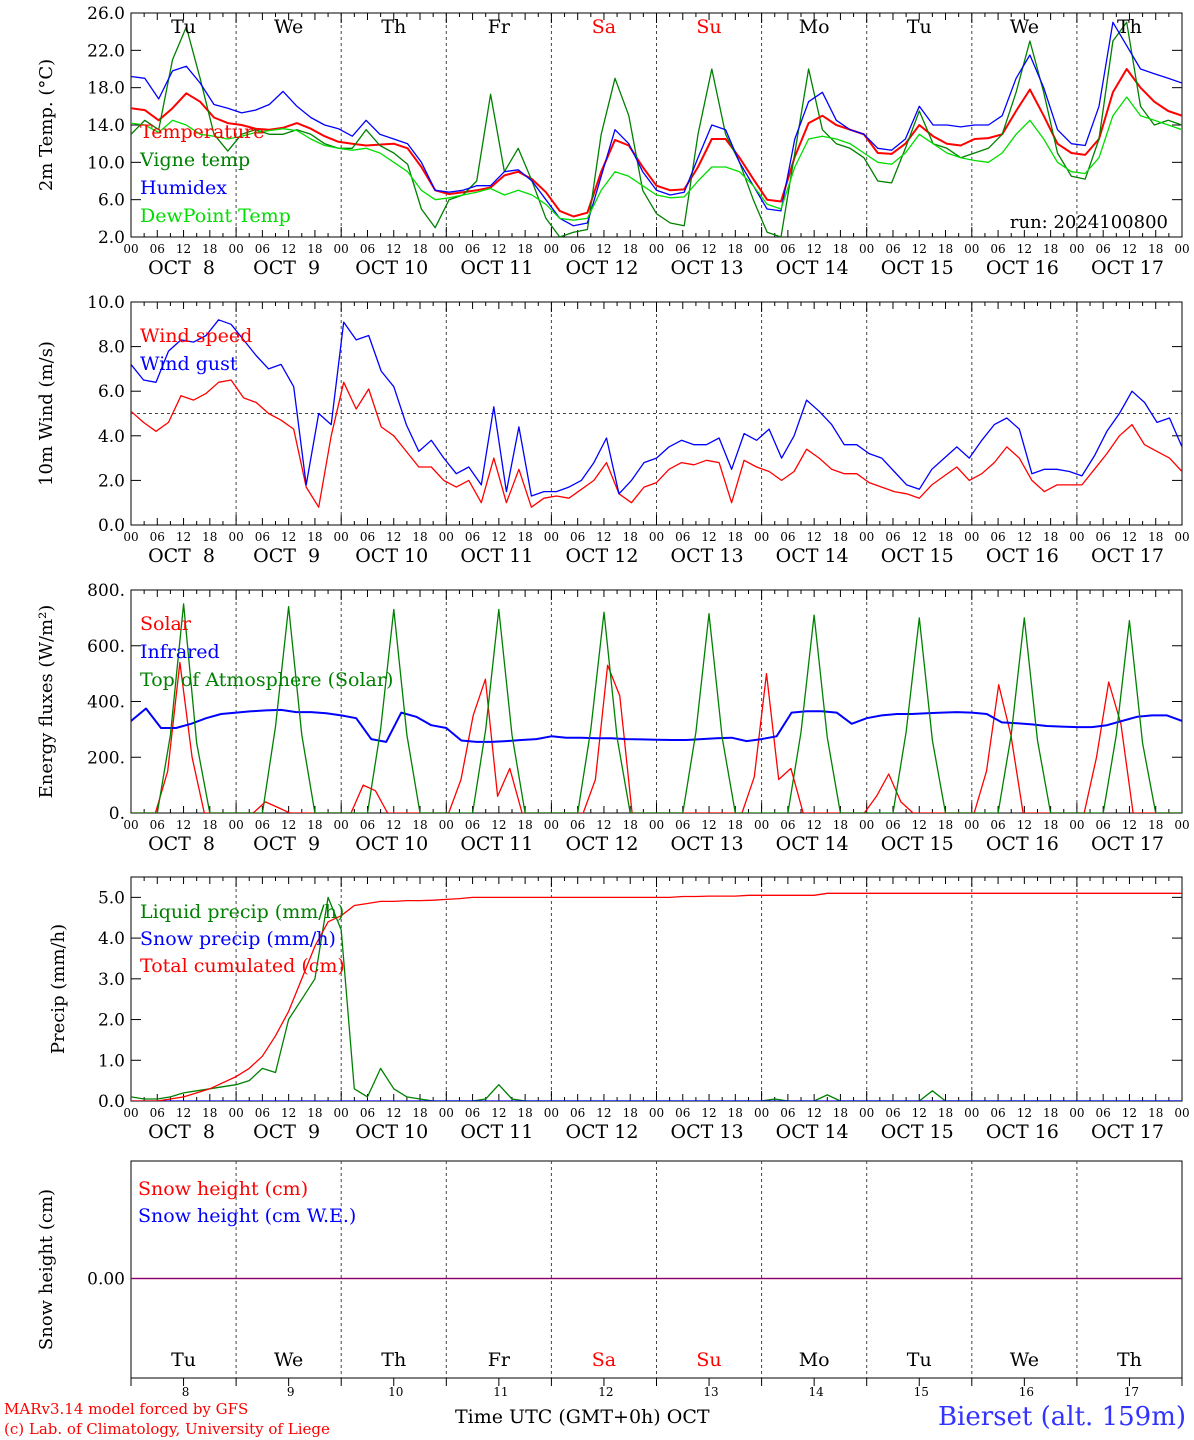  Describe the element at coordinates (708, 27) in the screenshot. I see `weekday-label: Su` at that location.